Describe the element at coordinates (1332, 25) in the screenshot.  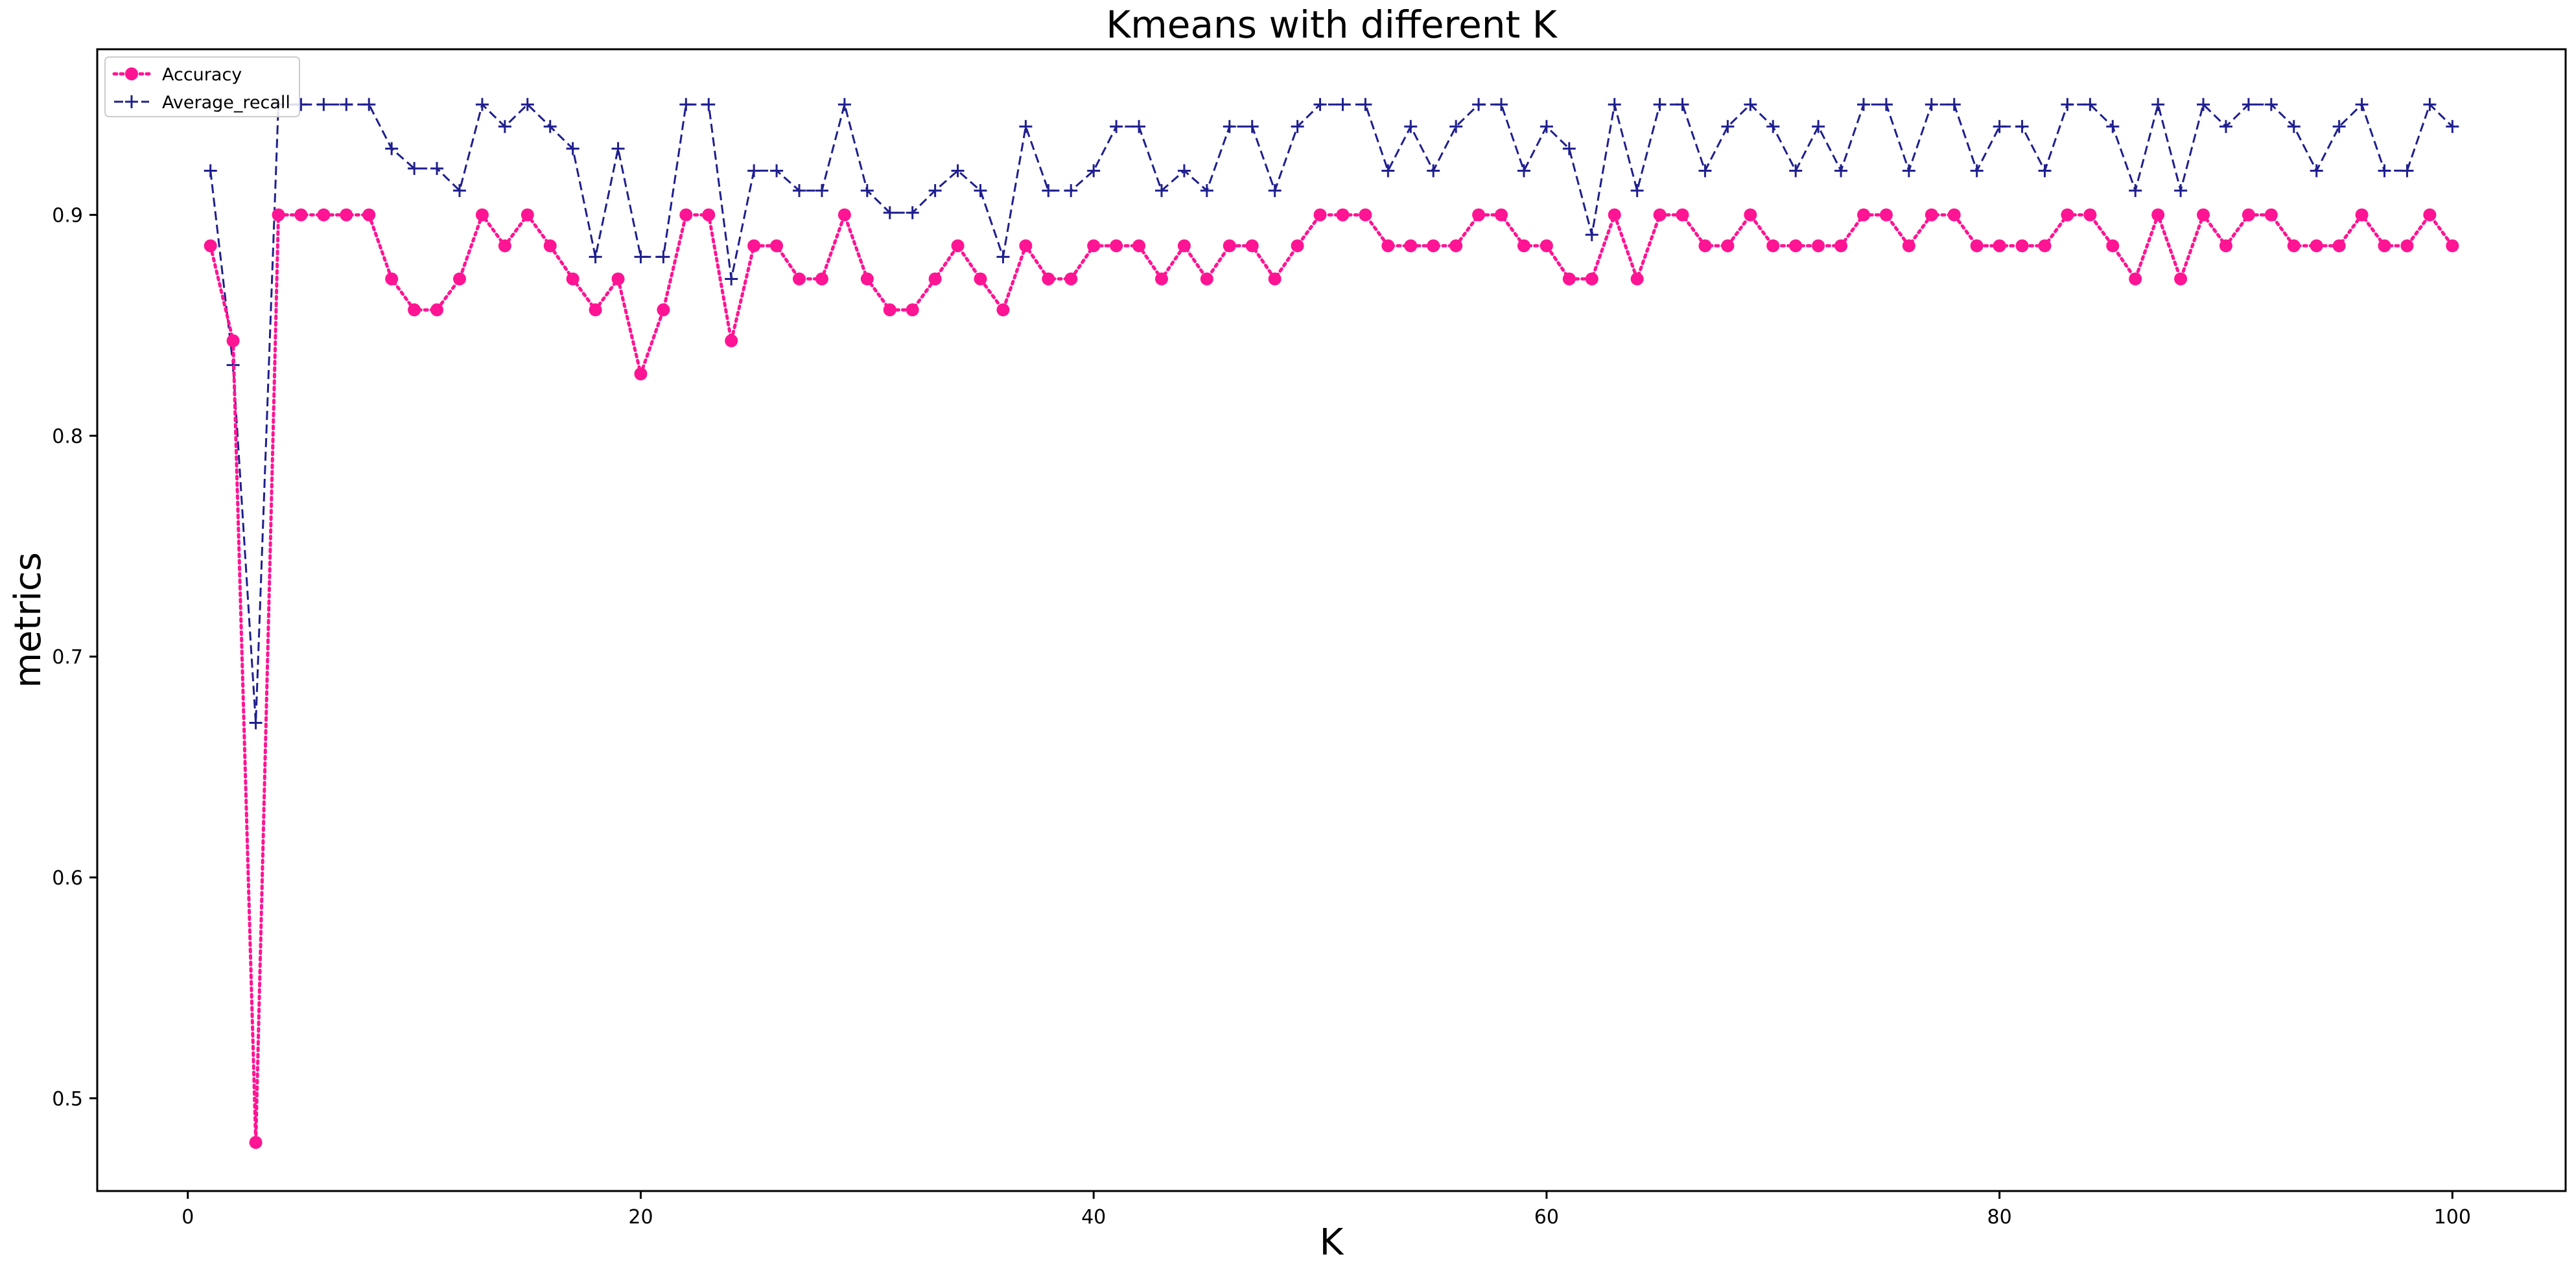
I see `chart-title: Kmeans with different K` at that location.